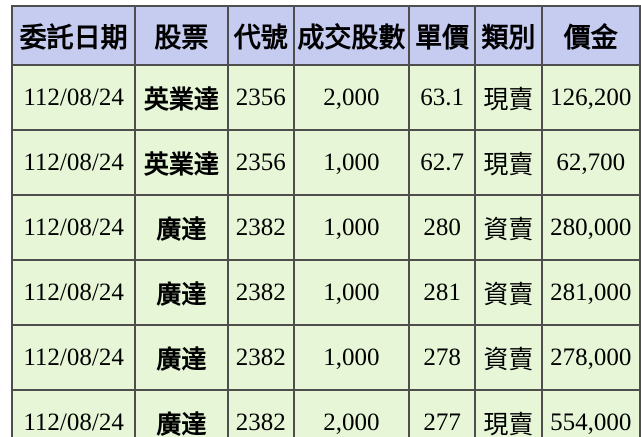 Image resolution: width=641 pixels, height=437 pixels. Describe the element at coordinates (73, 35) in the screenshot. I see `col-header-order-date: 委託日期` at that location.